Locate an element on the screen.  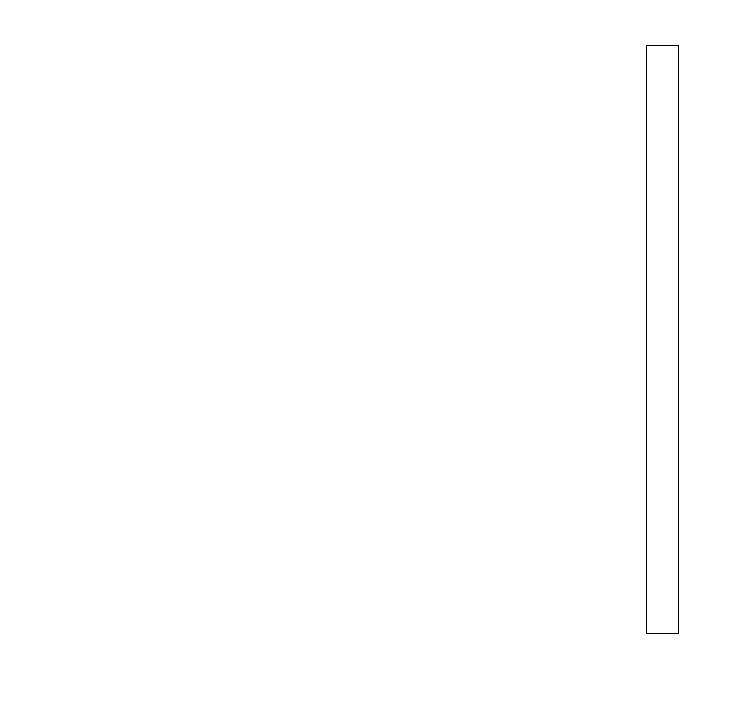
x-axis-title is located at coordinates (582, 677).